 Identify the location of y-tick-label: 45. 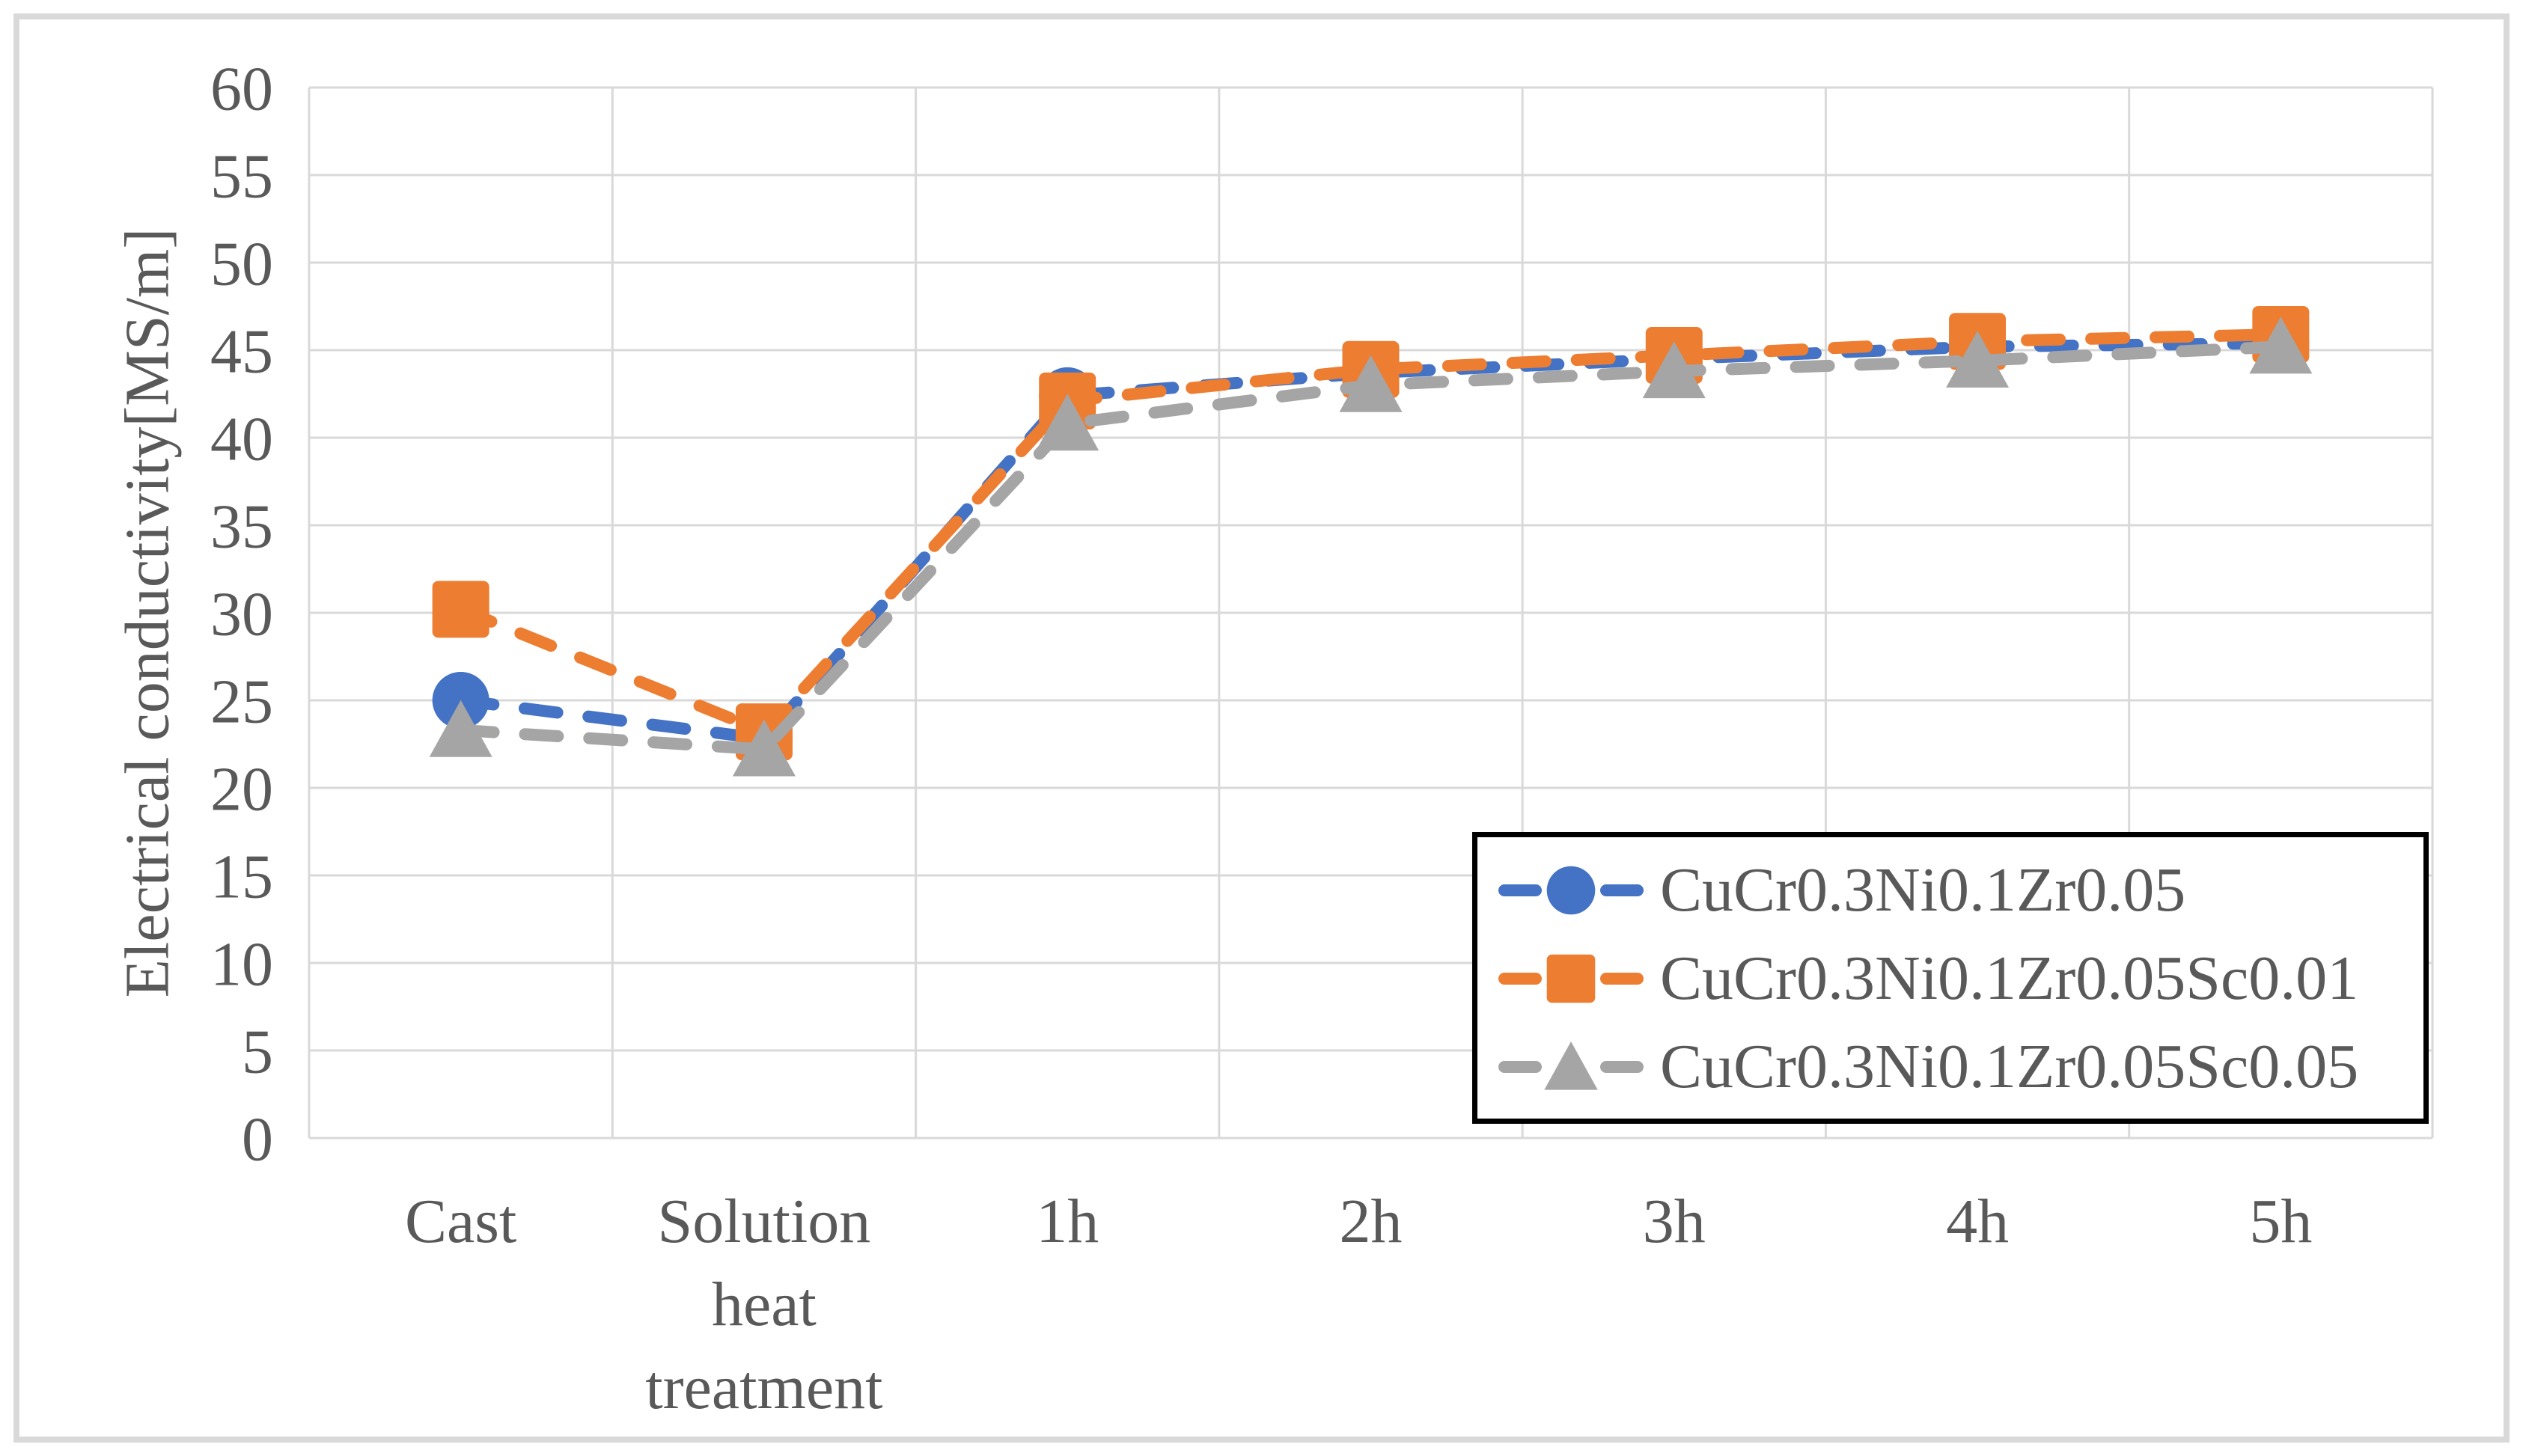
(241, 351).